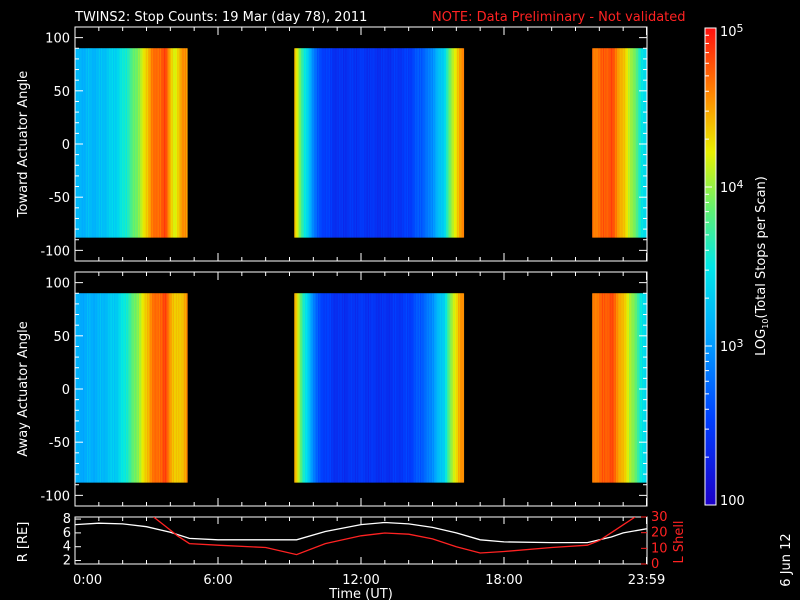 The height and width of the screenshot is (600, 800). I want to click on r-series-line, so click(361, 532).